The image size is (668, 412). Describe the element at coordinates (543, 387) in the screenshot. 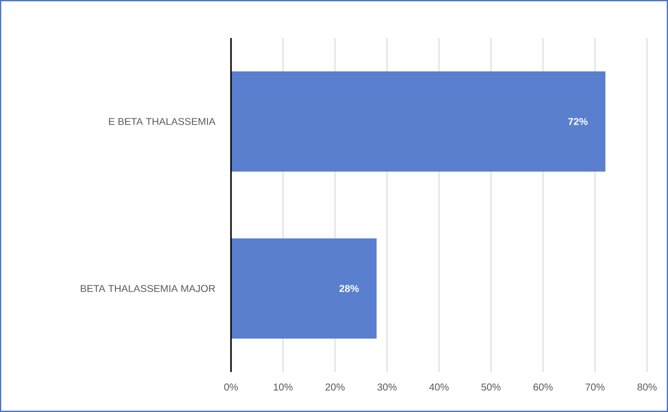

I see `x-tick-label: 60%` at that location.